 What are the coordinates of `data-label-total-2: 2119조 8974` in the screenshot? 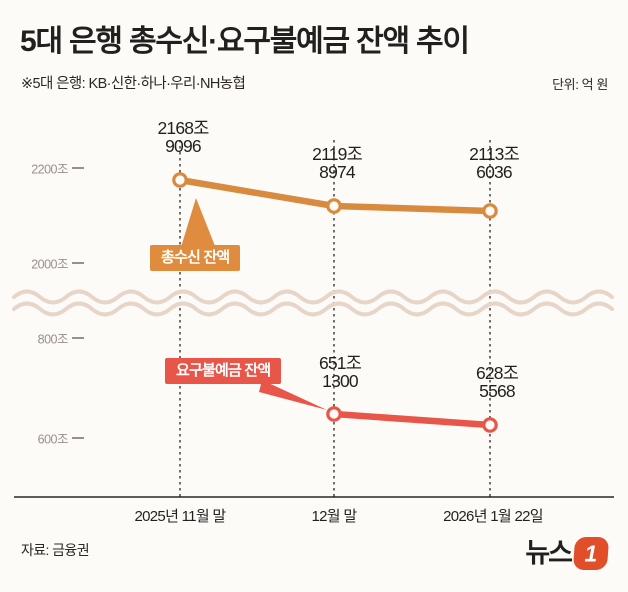 It's located at (337, 163).